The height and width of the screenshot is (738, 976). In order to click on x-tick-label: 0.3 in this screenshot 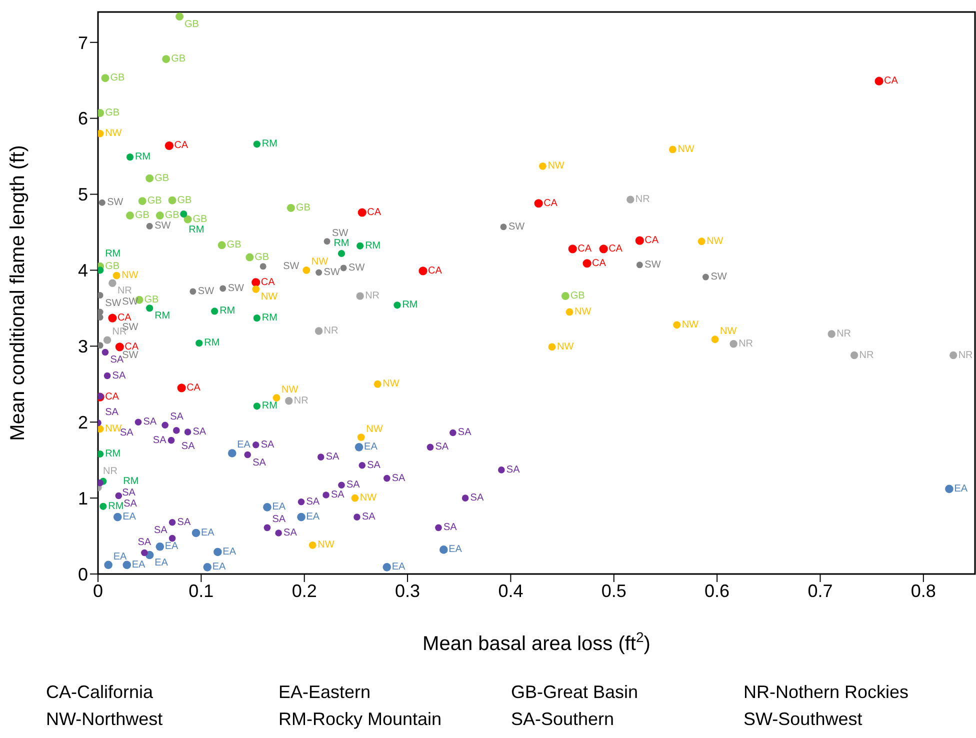, I will do `click(407, 590)`.